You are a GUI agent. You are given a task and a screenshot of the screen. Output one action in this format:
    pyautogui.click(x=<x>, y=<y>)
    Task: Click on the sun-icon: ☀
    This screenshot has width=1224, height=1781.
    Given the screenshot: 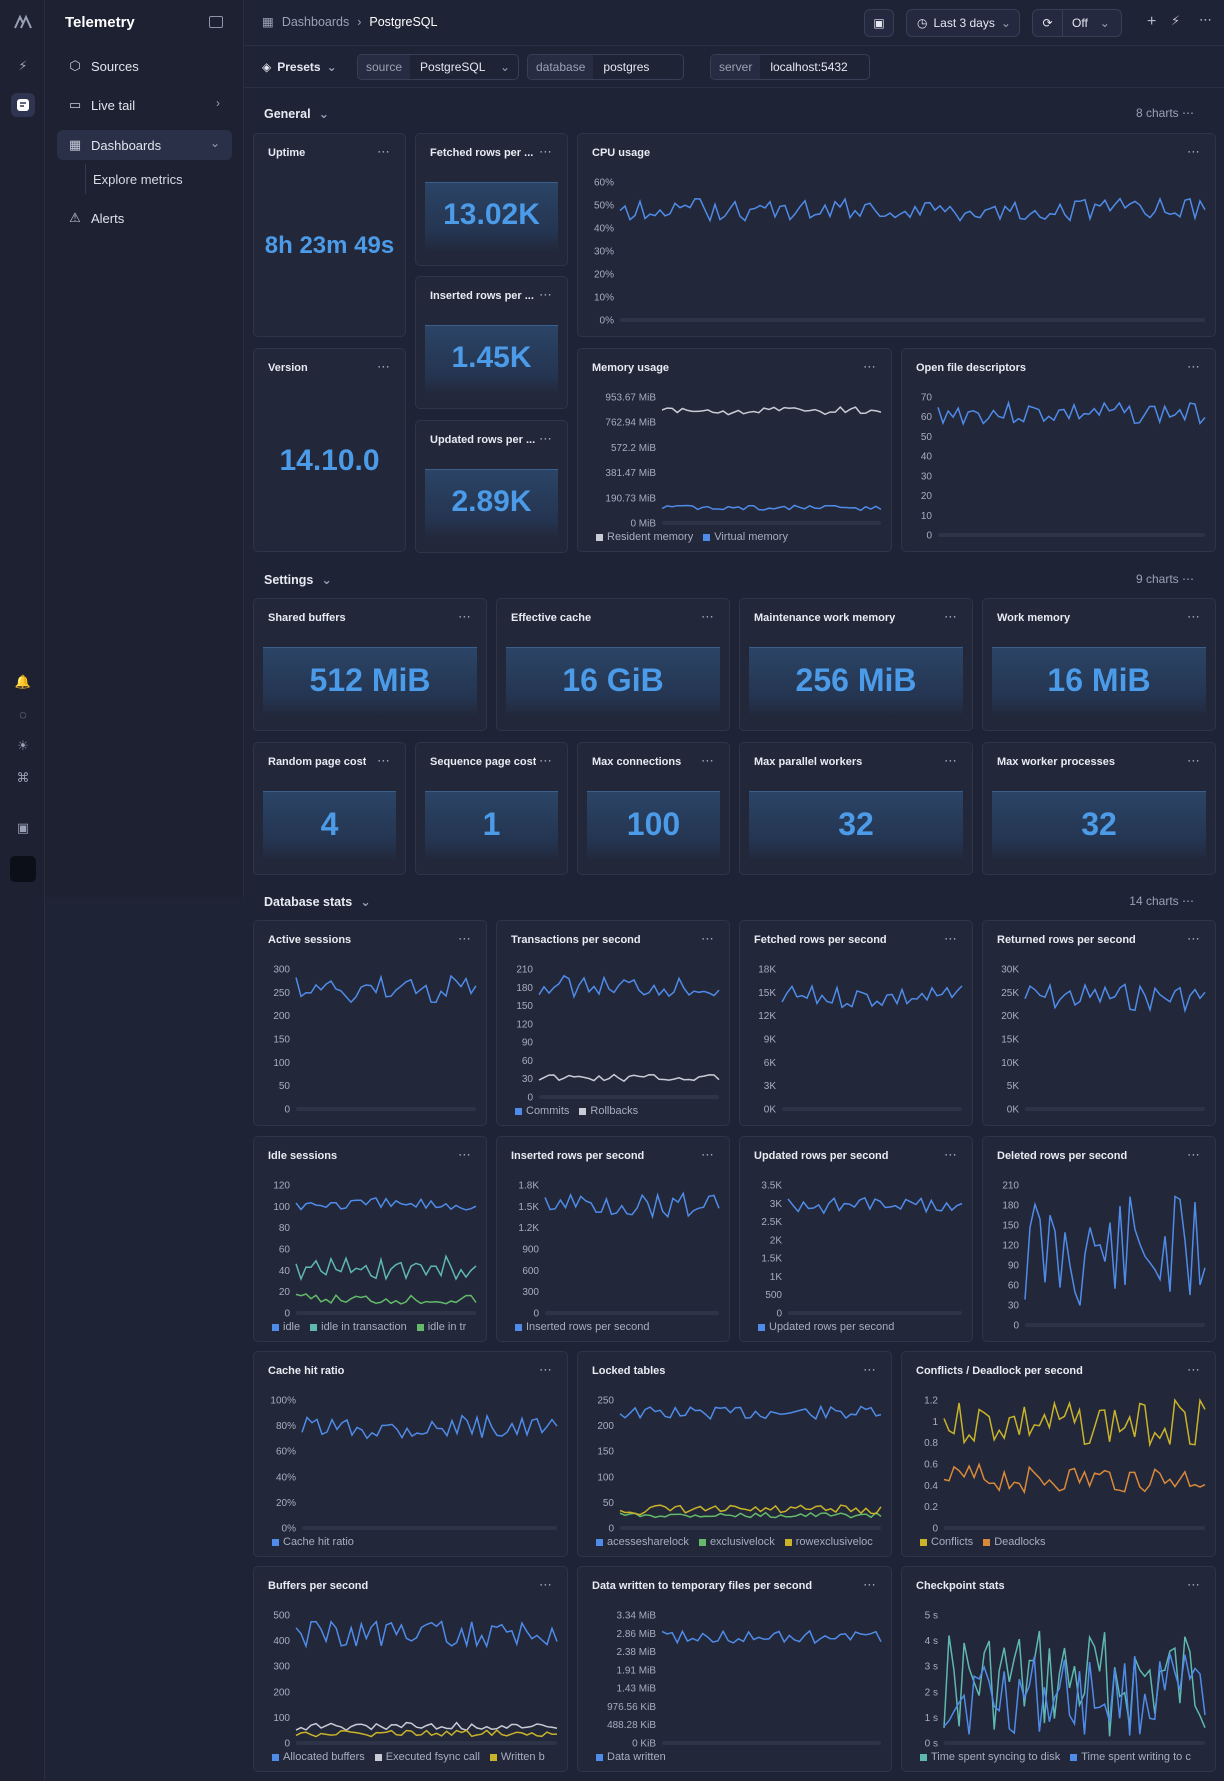 What is the action you would take?
    pyautogui.click(x=23, y=745)
    